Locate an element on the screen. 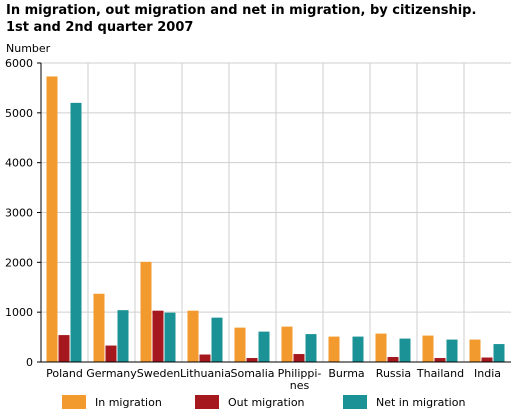 This screenshot has height=417, width=515. y-tick-label: 6000 is located at coordinates (19, 63).